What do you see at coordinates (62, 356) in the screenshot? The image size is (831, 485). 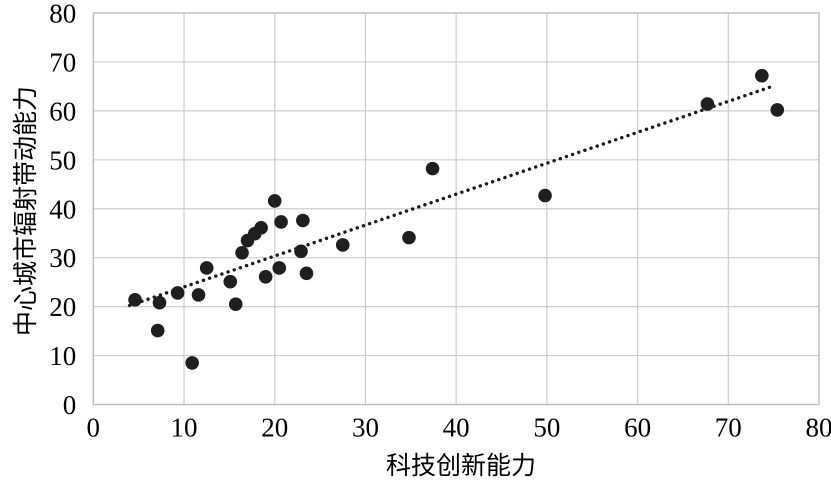 I see `y-tick-label-10: 10` at bounding box center [62, 356].